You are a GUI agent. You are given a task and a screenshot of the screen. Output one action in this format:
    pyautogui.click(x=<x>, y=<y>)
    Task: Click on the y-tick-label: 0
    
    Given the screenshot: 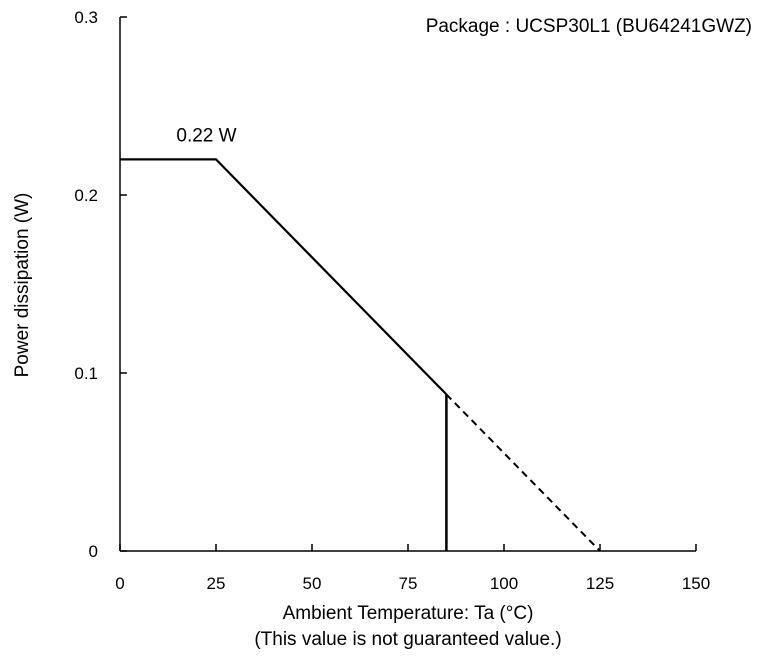 What is the action you would take?
    pyautogui.click(x=93, y=551)
    